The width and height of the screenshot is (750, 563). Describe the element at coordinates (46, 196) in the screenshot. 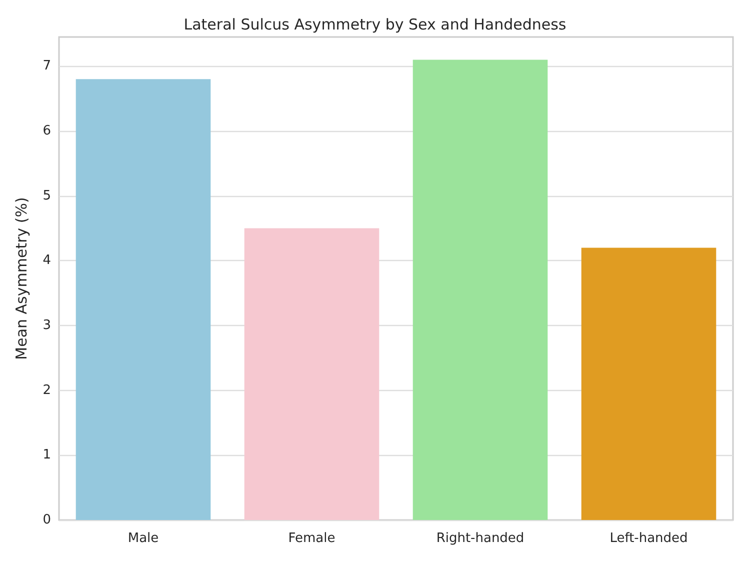

I see `y-tick-label: 5` at that location.